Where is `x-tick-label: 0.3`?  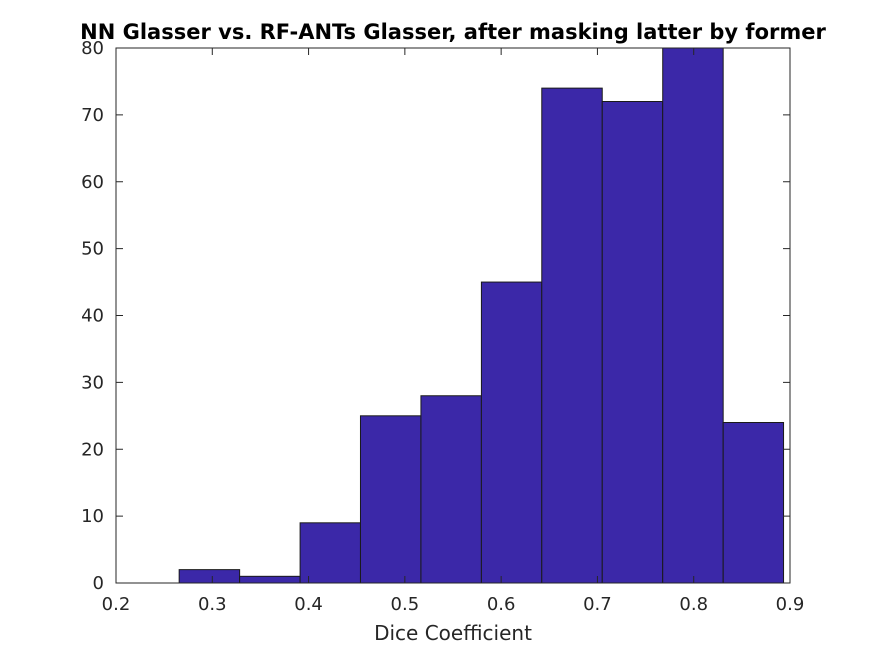
x-tick-label: 0.3 is located at coordinates (212, 604).